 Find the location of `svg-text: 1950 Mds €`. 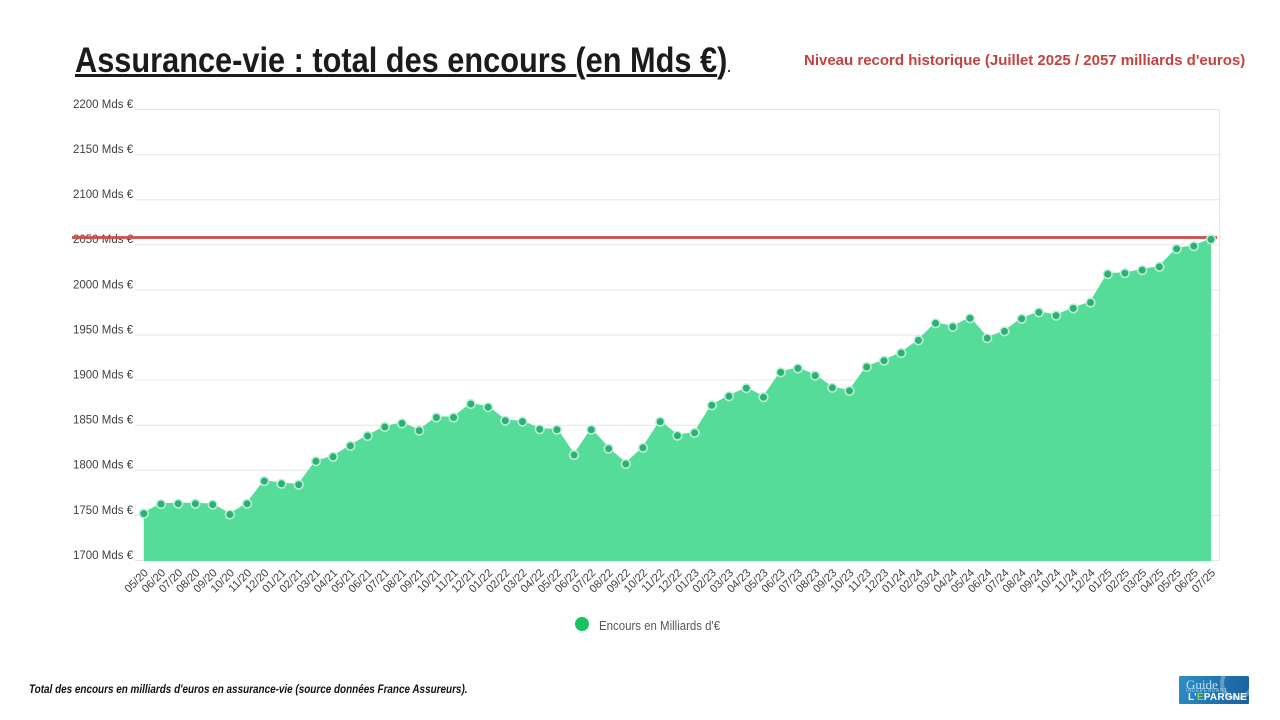

svg-text: 1950 Mds € is located at coordinates (103, 330).